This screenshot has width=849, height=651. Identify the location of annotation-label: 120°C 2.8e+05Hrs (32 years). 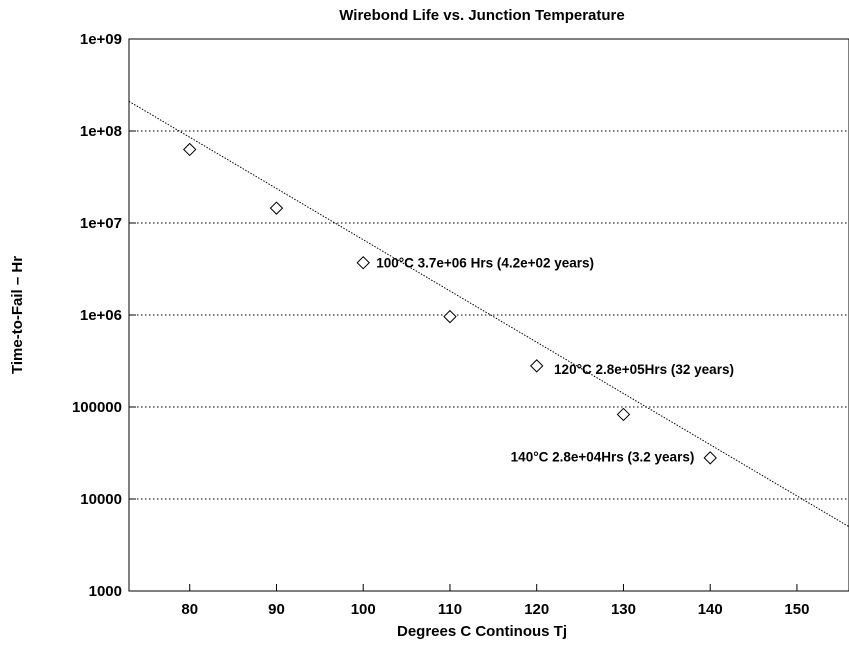
(644, 369).